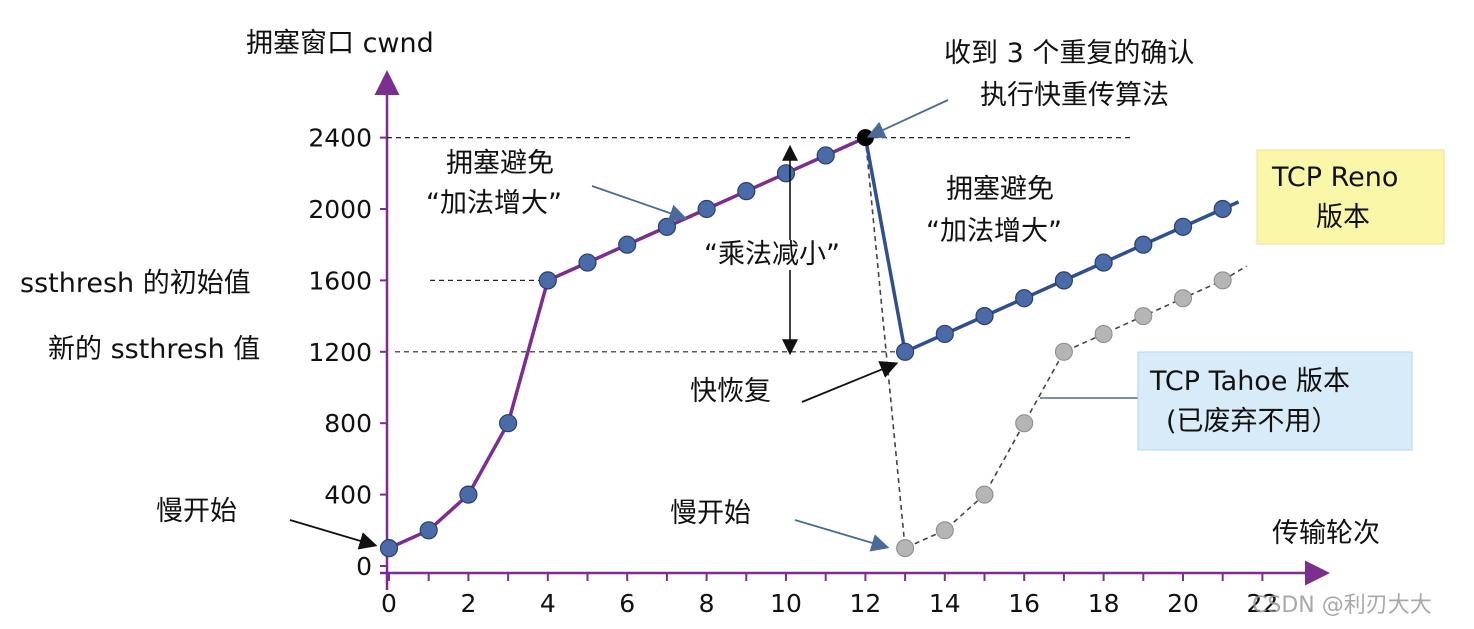 This screenshot has height=629, width=1474. I want to click on watermark-text: CSDN @利刃大大, so click(1342, 605).